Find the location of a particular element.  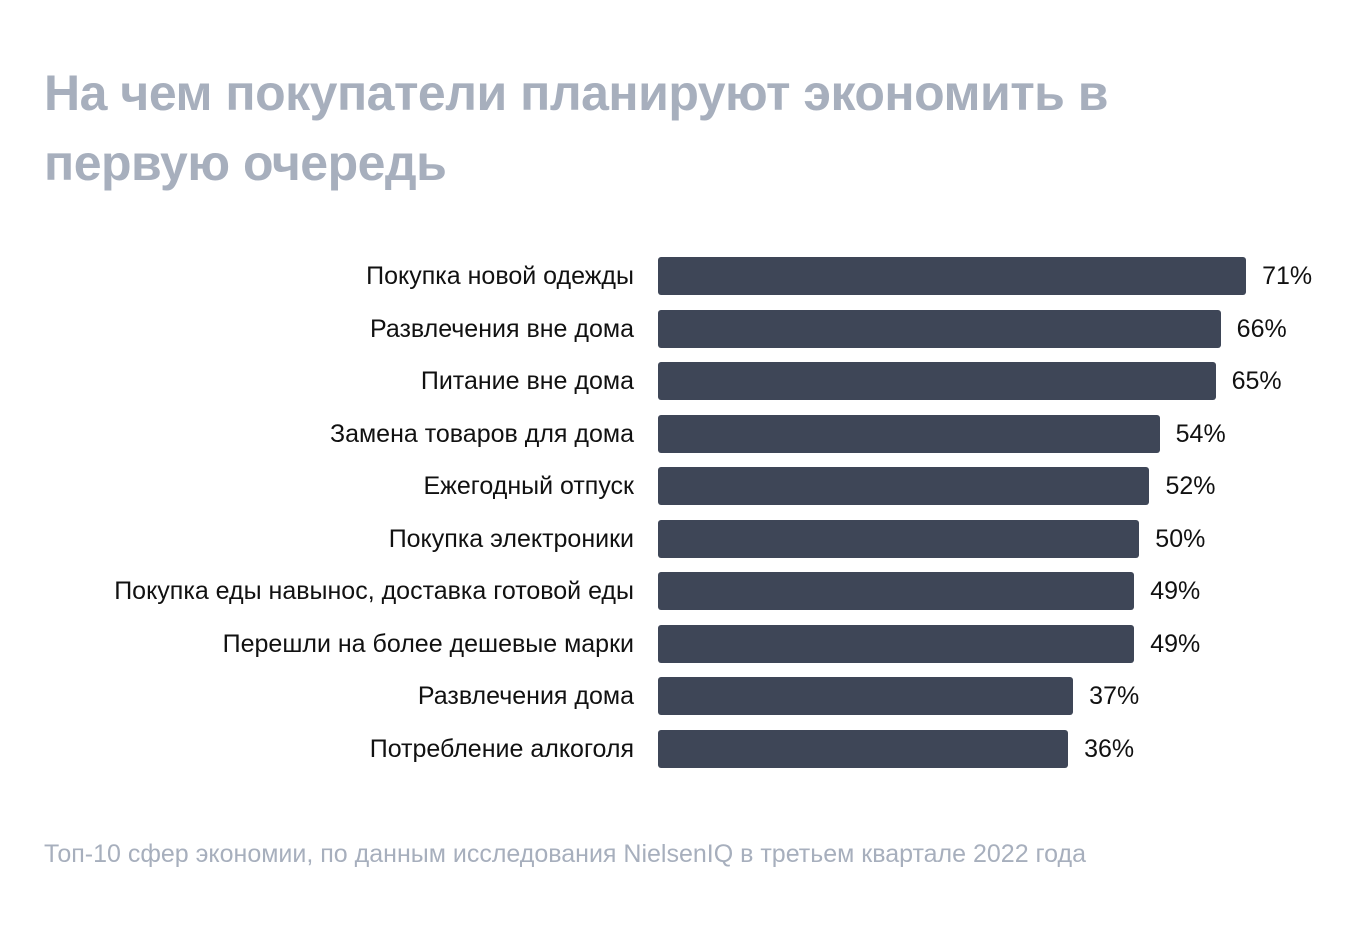

value-label: 65% is located at coordinates (1256, 381).